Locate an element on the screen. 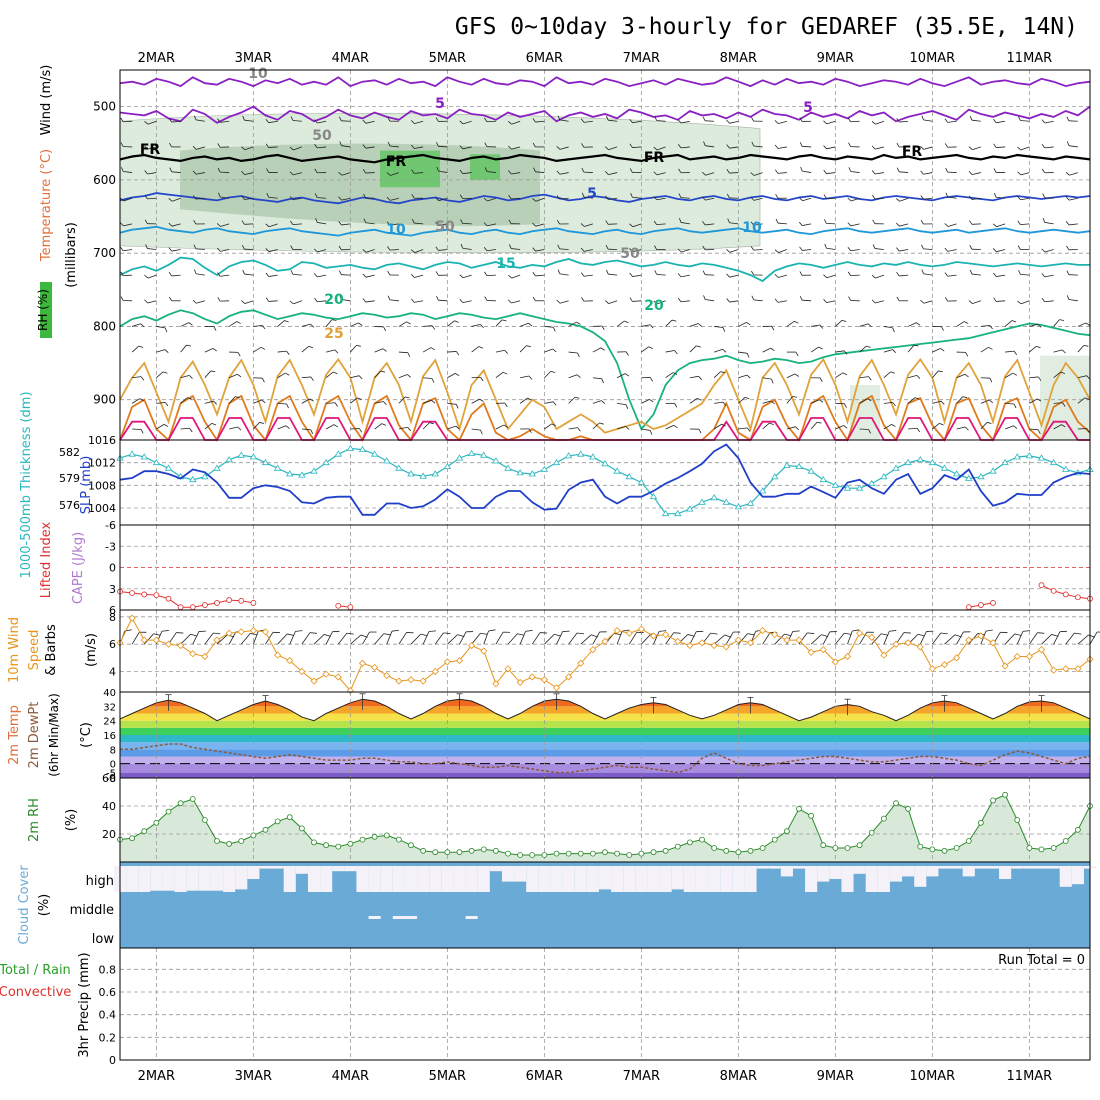 The width and height of the screenshot is (1100, 1100). contour-label: 10 is located at coordinates (258, 74).